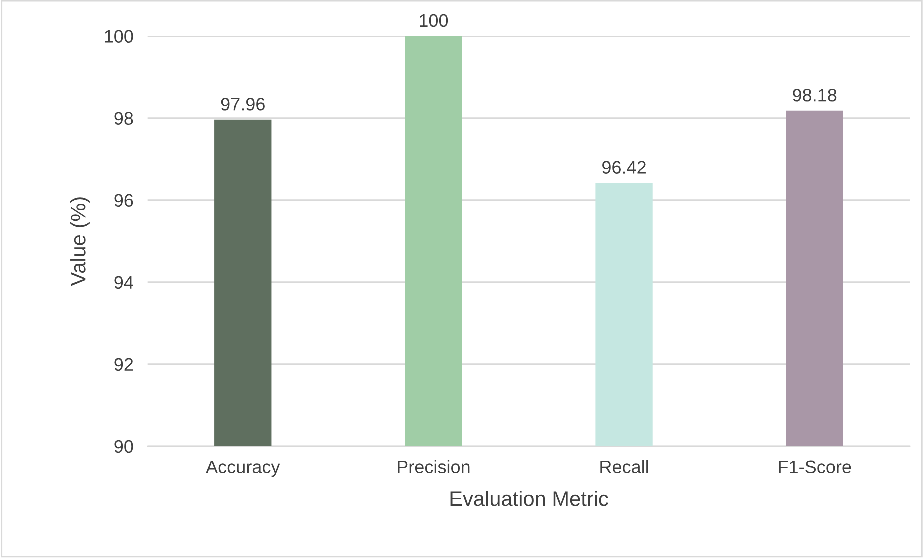 The image size is (924, 558). I want to click on x-tick-label: F1-Score, so click(815, 467).